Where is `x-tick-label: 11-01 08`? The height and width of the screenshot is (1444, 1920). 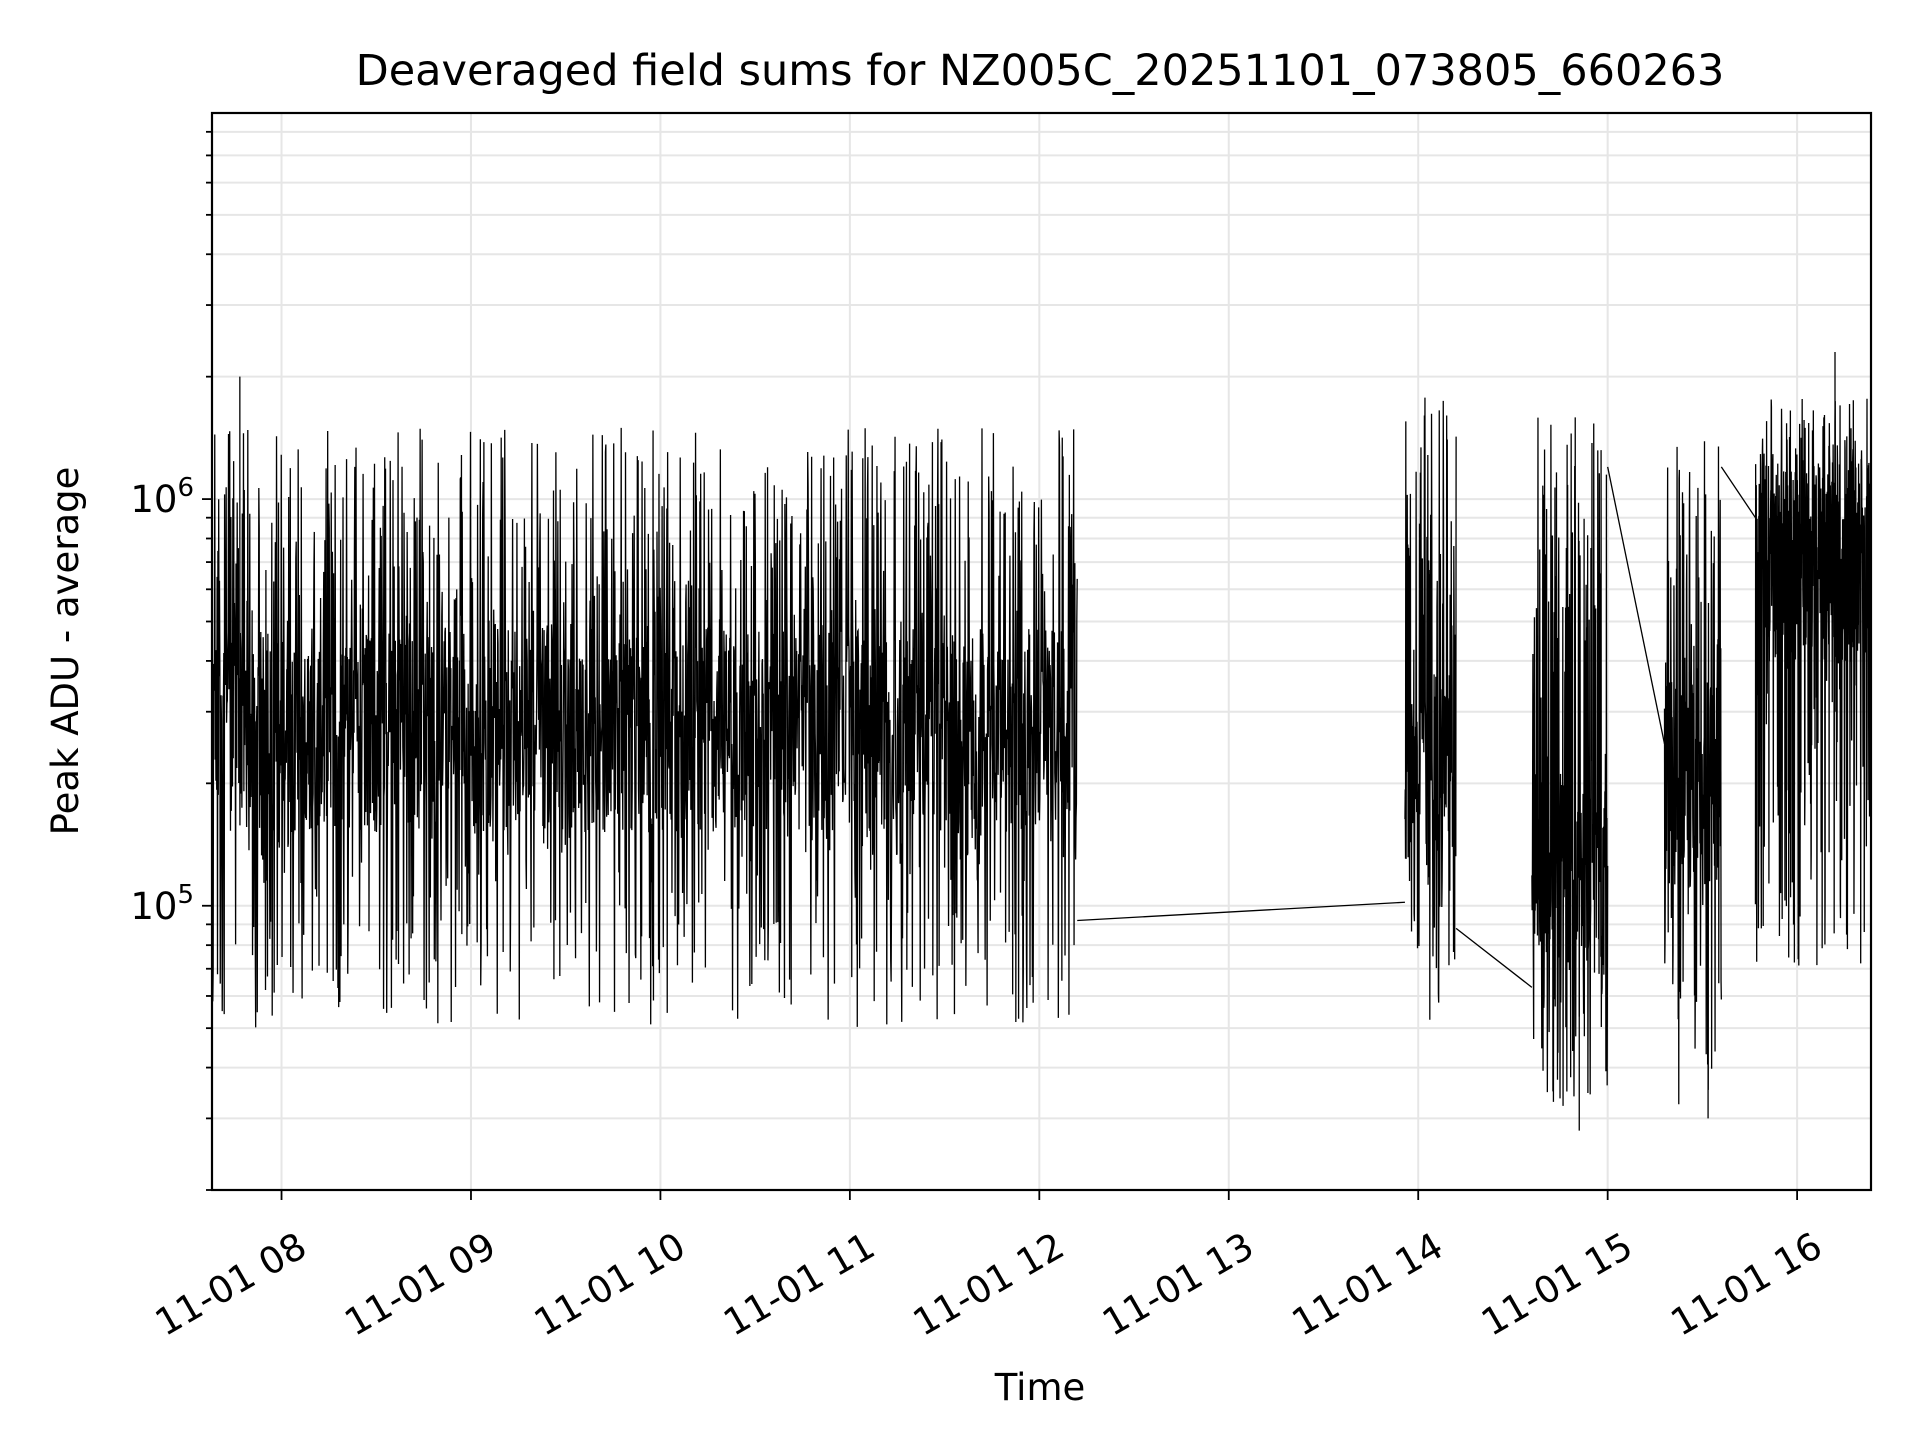 x-tick-label: 11-01 08 is located at coordinates (231, 1284).